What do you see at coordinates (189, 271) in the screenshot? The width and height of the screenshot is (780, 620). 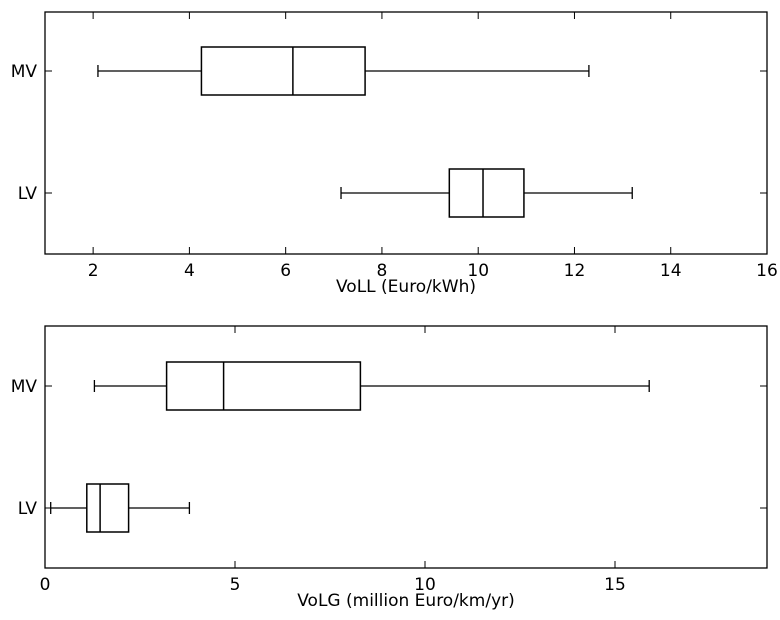 I see `x-tick-label: 4` at bounding box center [189, 271].